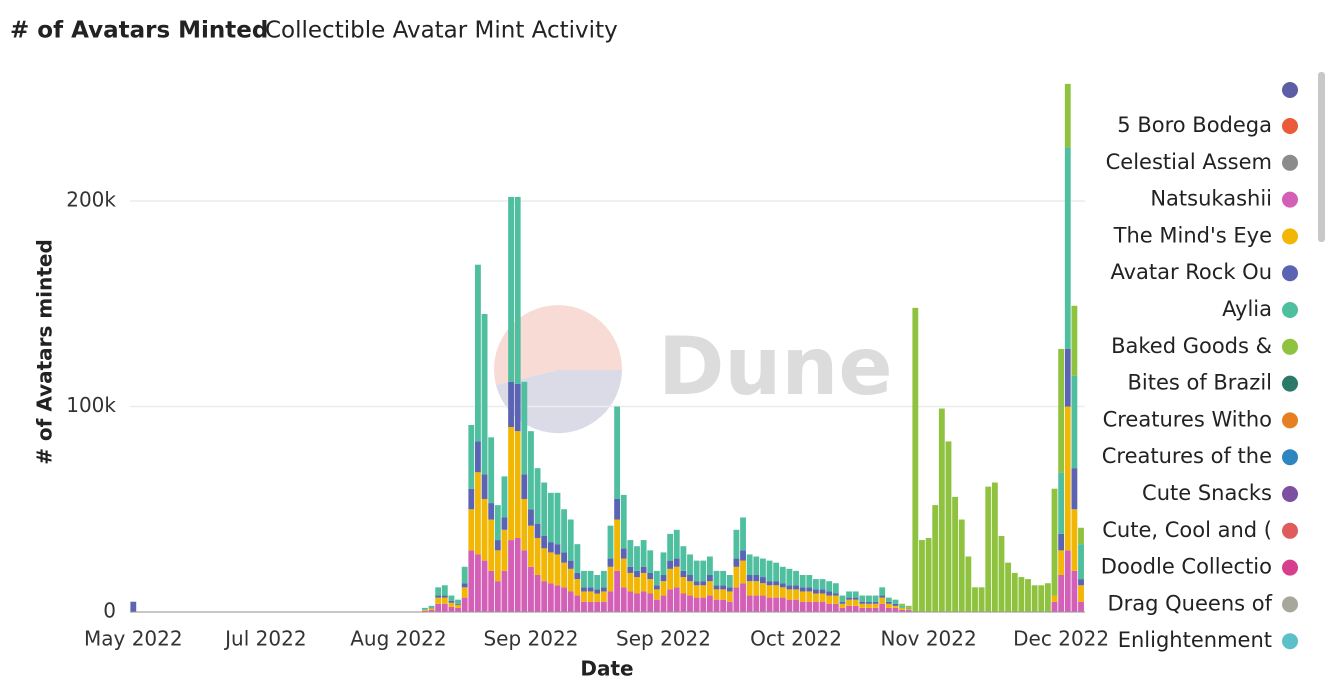 This screenshot has width=1325, height=697. What do you see at coordinates (663, 639) in the screenshot?
I see `x-tick-label: Sep 2022` at bounding box center [663, 639].